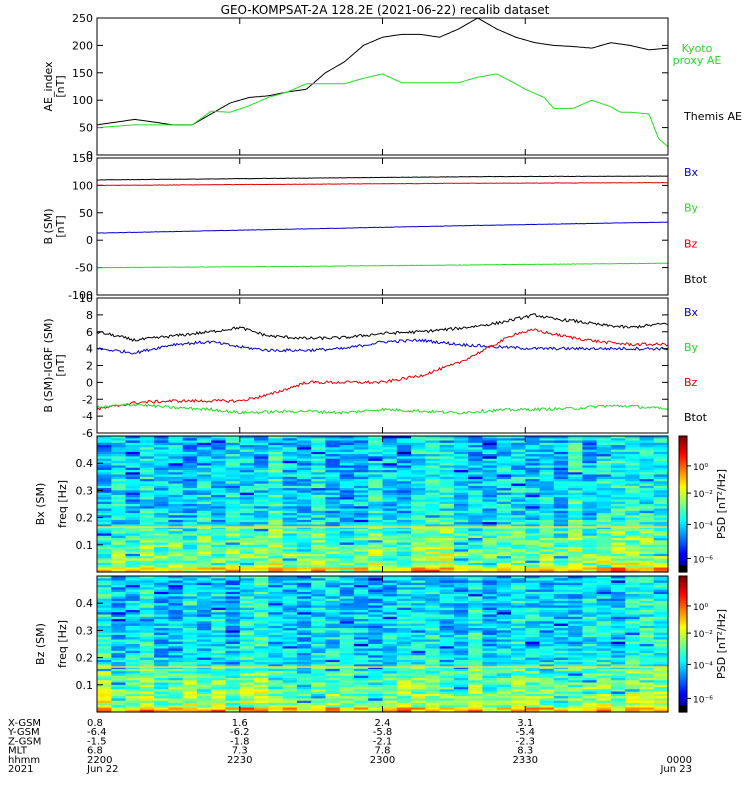 The width and height of the screenshot is (750, 804). I want to click on y-axis-label: Bx (SM), so click(40, 504).